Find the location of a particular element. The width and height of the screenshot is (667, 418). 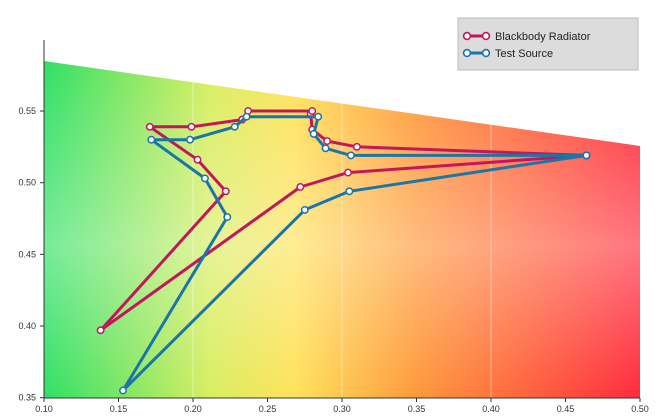

legend-label-blackbody: Blackbody Radiator is located at coordinates (543, 37).